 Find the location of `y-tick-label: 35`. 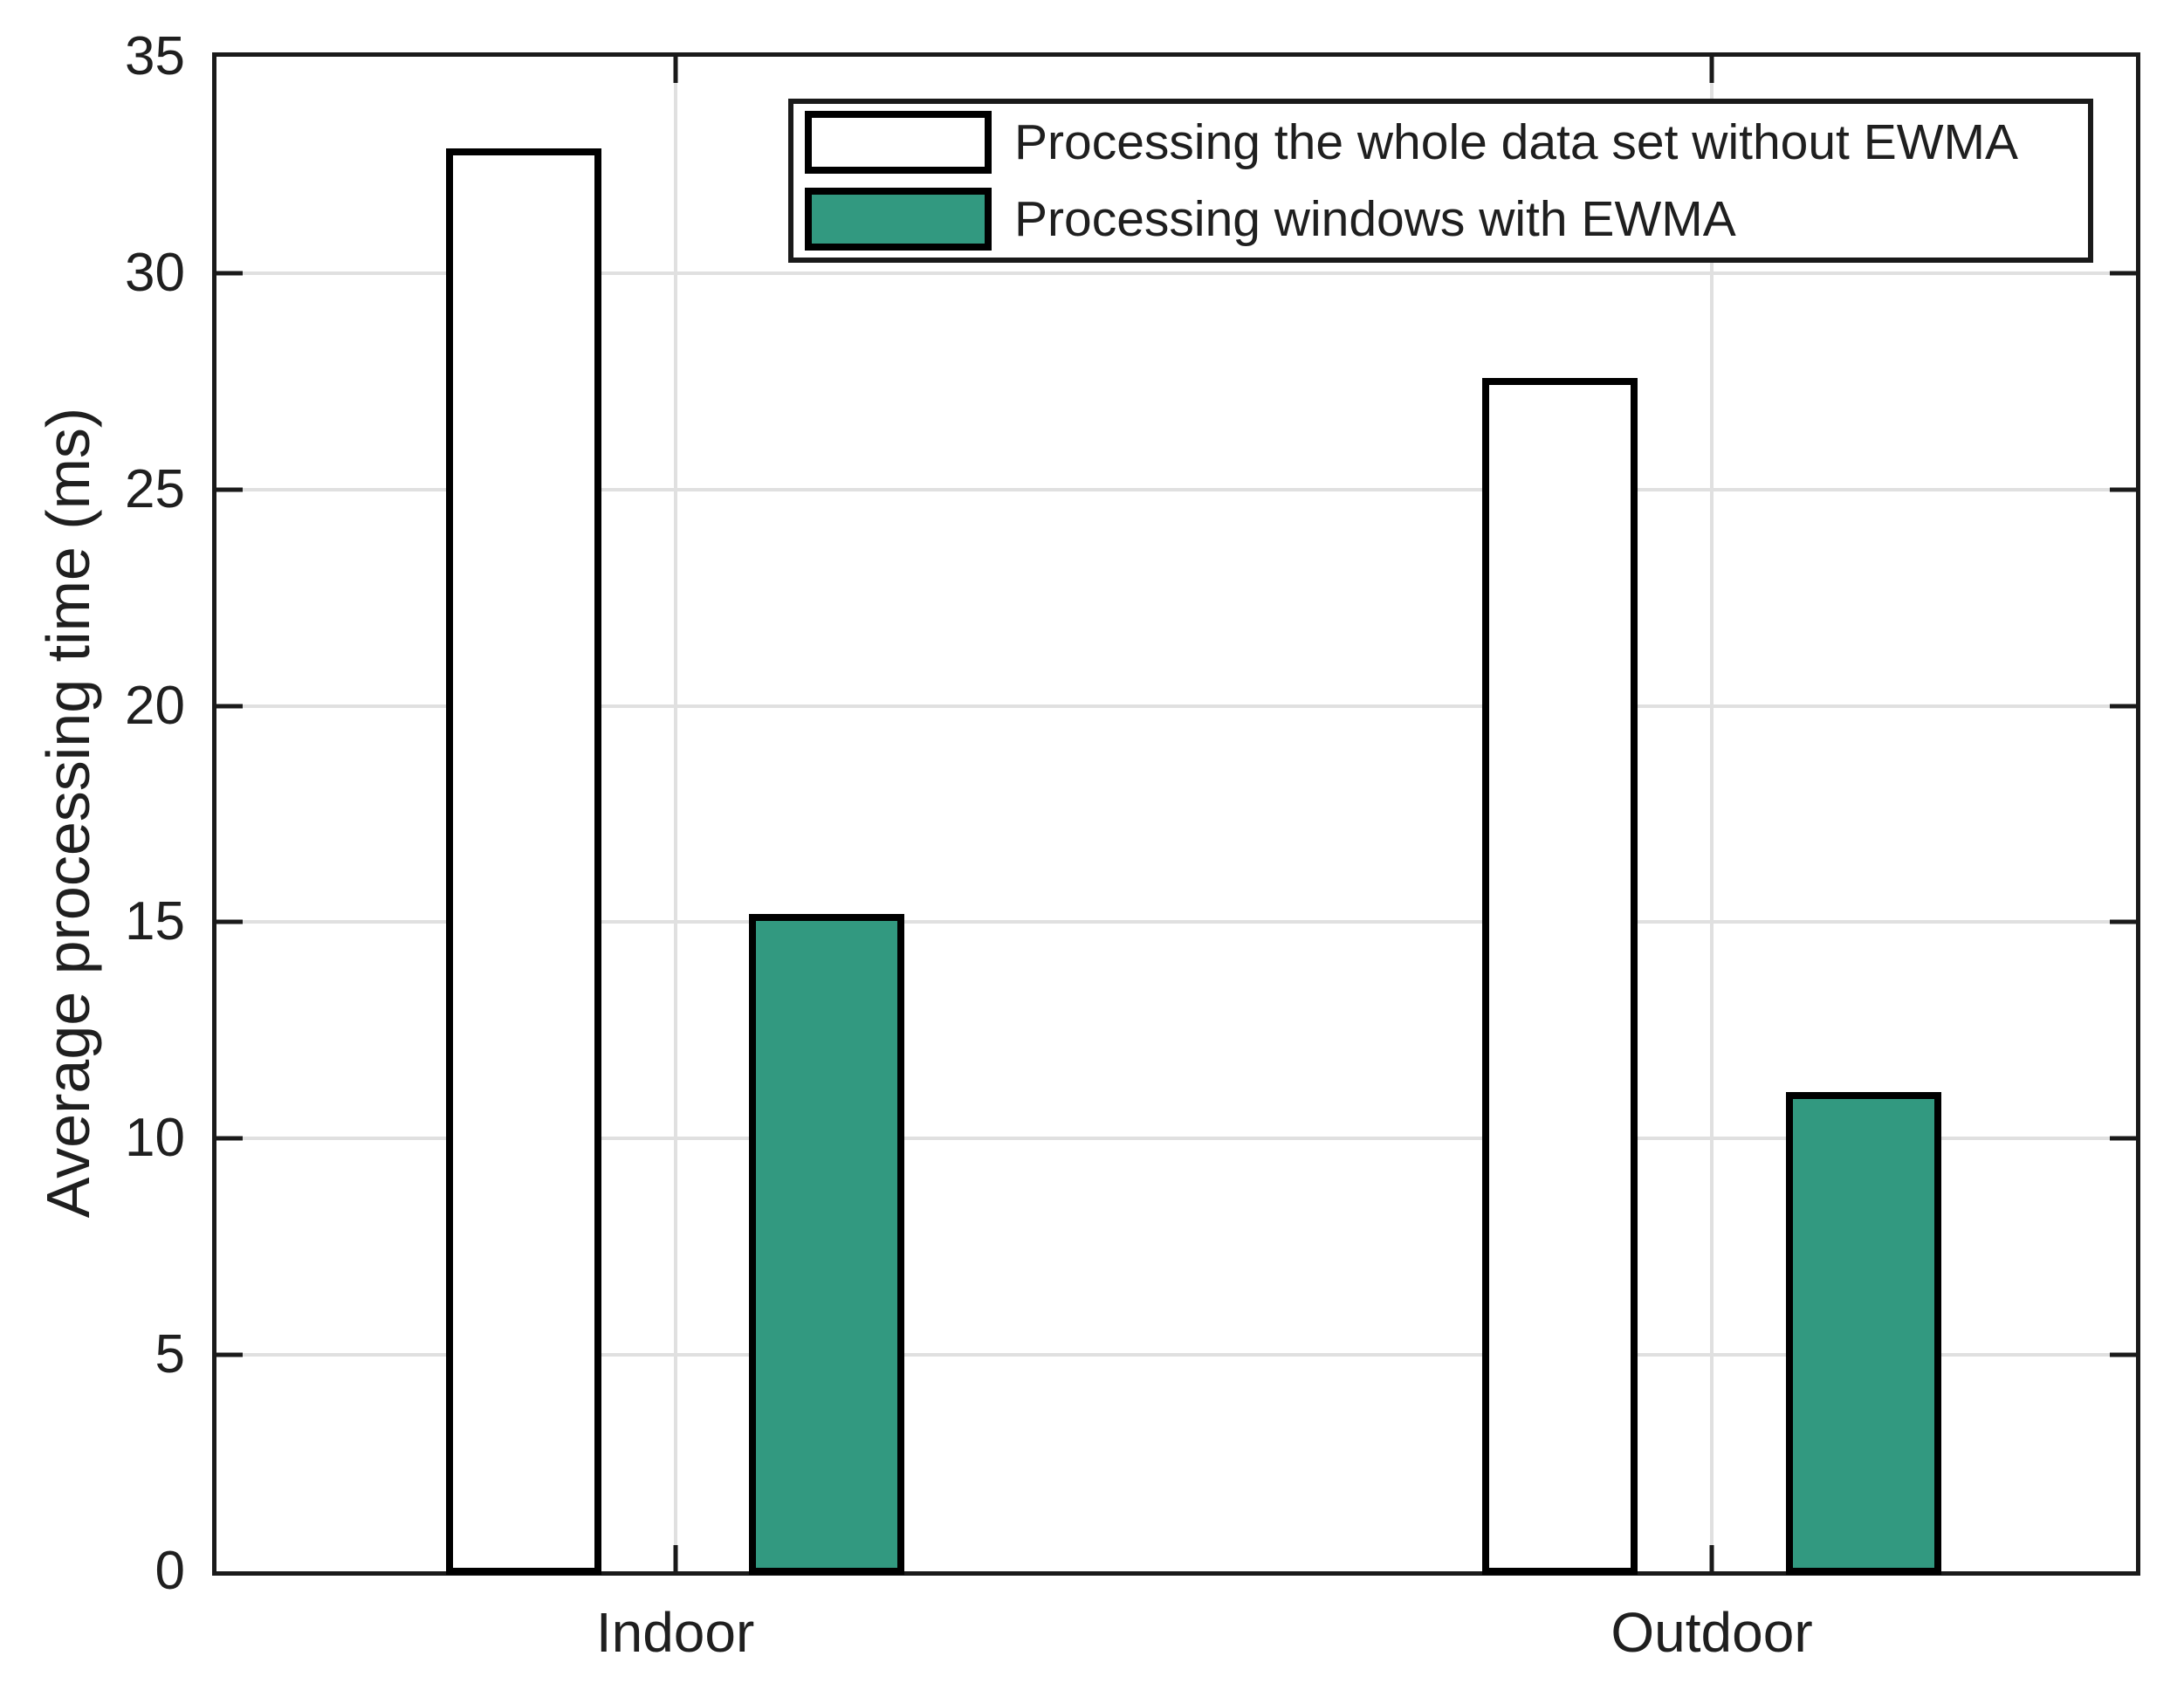

y-tick-label: 35 is located at coordinates (155, 56).